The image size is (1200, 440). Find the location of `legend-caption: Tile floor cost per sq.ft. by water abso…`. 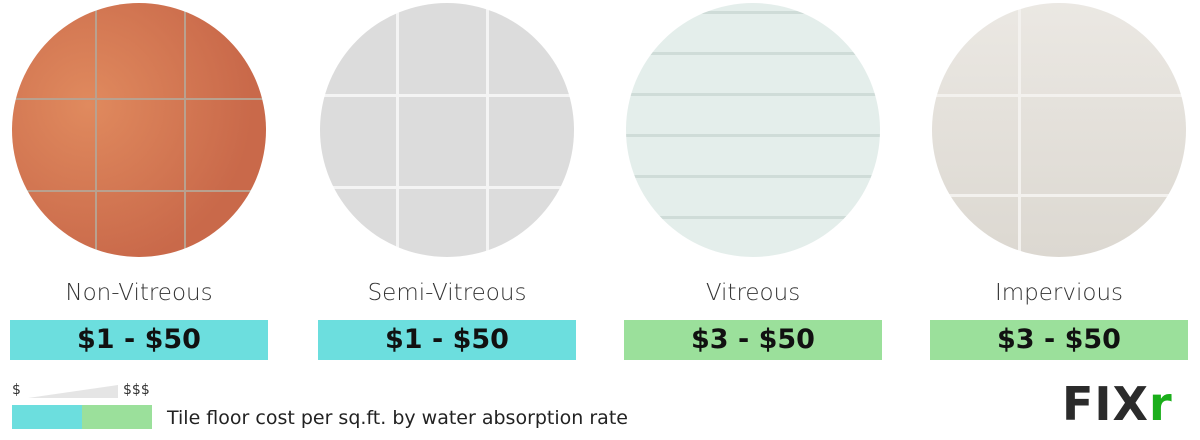

legend-caption: Tile floor cost per sq.ft. by water abso… is located at coordinates (397, 418).